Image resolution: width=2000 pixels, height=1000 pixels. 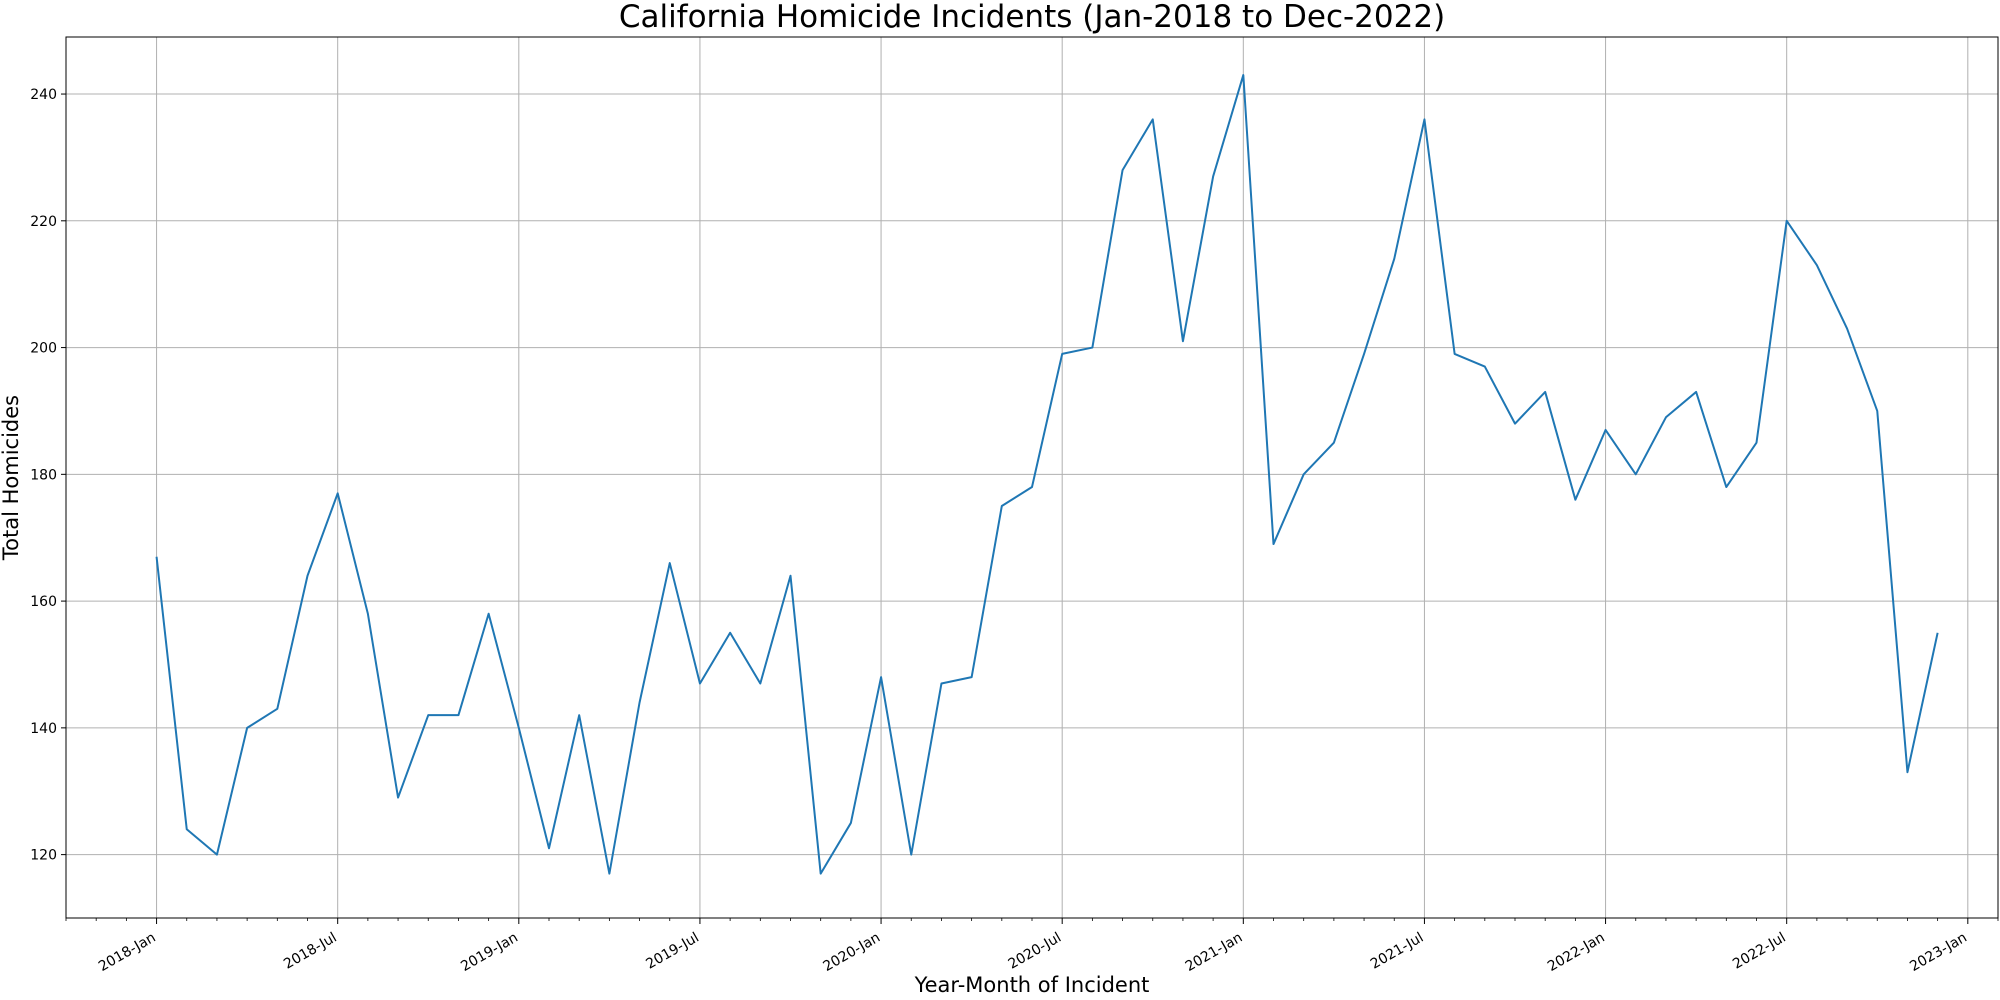 I want to click on y-axis-label: Total Homicides, so click(x=11, y=478).